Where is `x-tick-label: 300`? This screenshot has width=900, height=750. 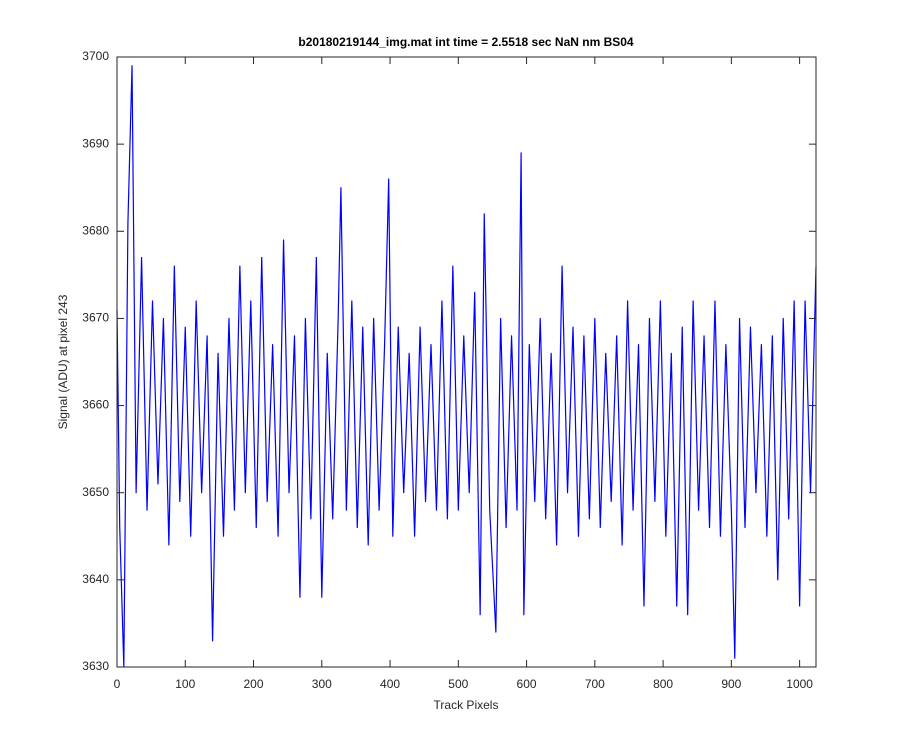
x-tick-label: 300 is located at coordinates (322, 684).